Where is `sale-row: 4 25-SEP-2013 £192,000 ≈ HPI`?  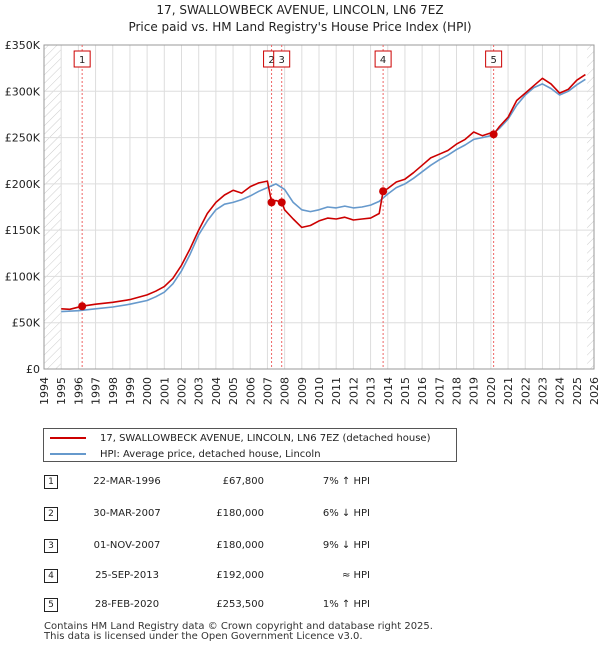
sale-row: 4 25-SEP-2013 £192,000 ≈ HPI is located at coordinates (300, 577).